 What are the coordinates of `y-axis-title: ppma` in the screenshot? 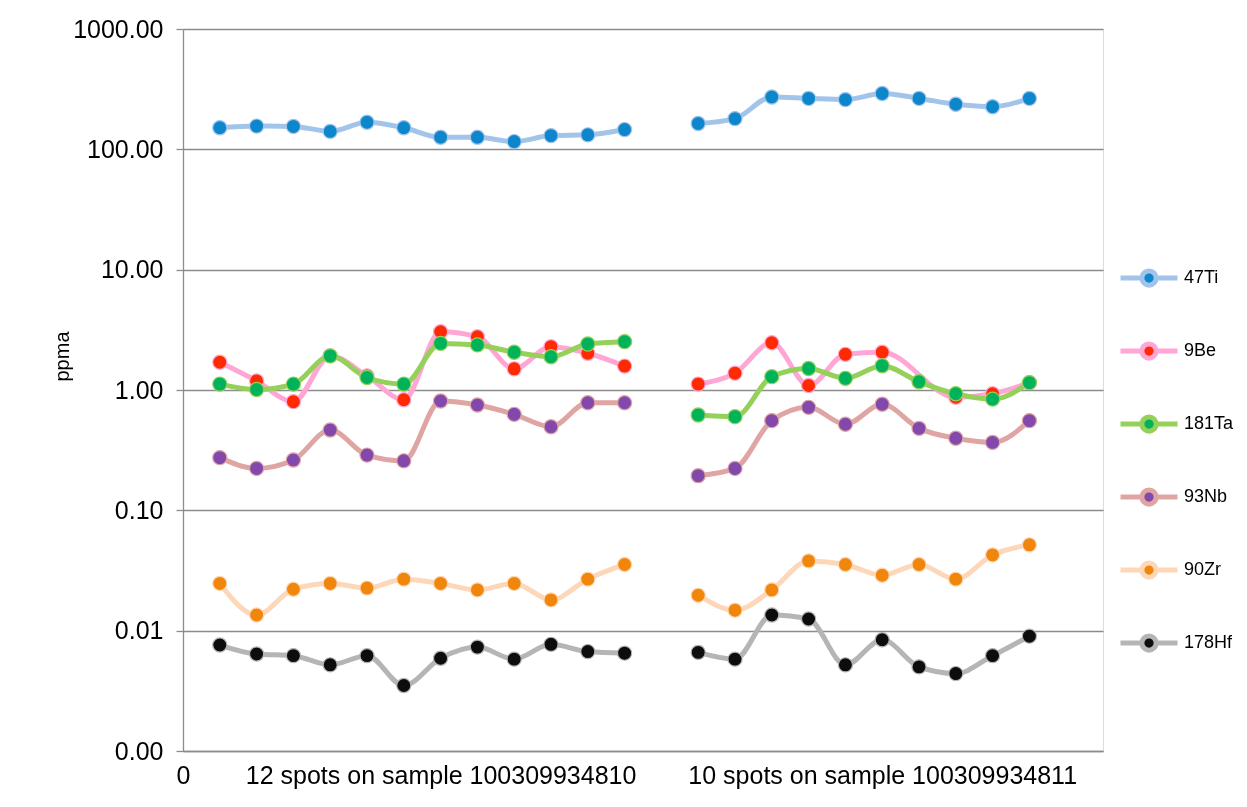 It's located at (61, 356).